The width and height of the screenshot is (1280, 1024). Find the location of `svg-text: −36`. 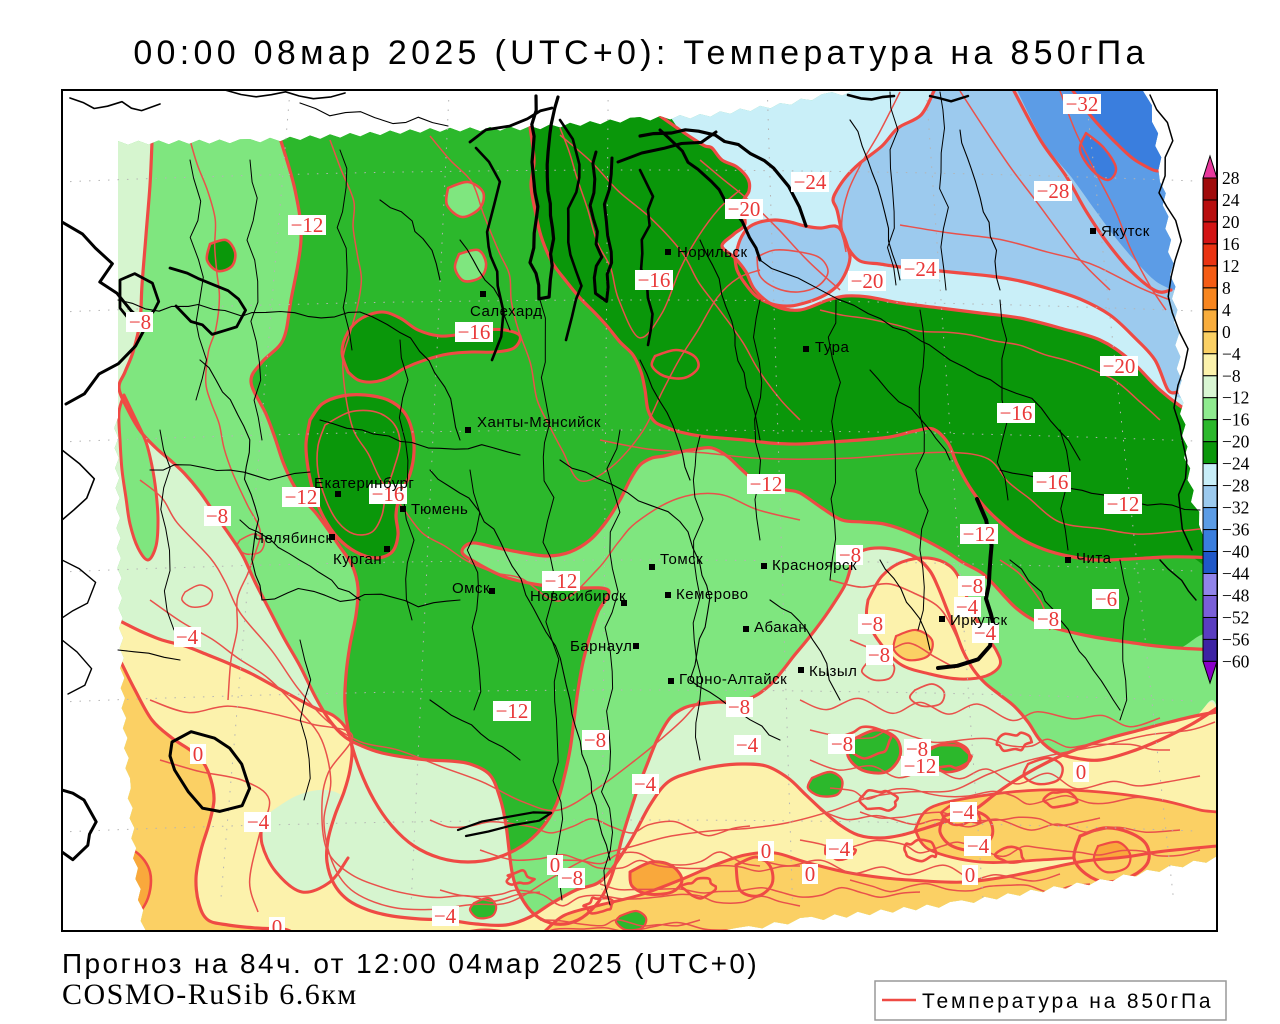

svg-text: −36 is located at coordinates (1236, 530).